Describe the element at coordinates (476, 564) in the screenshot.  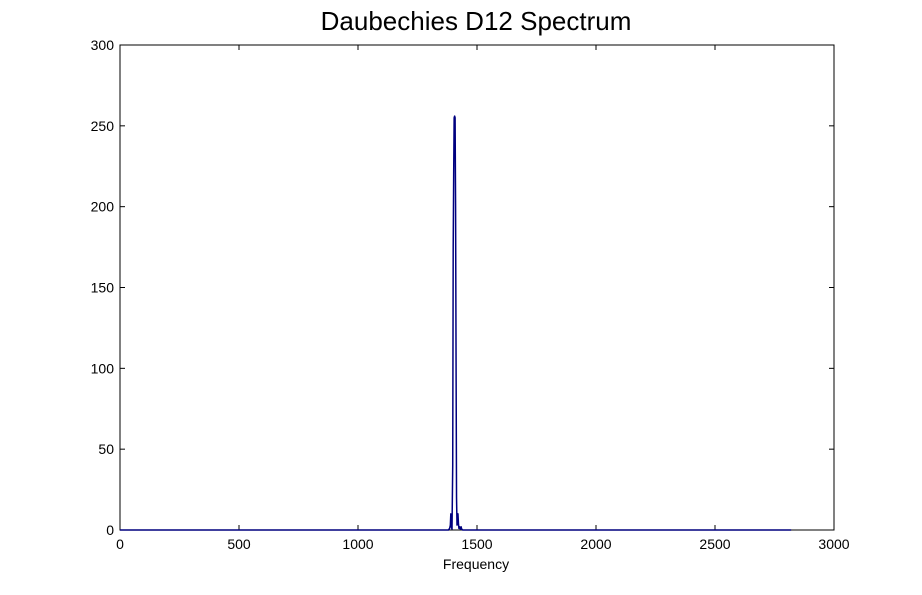
I see `x-axis-label: Frequency` at that location.